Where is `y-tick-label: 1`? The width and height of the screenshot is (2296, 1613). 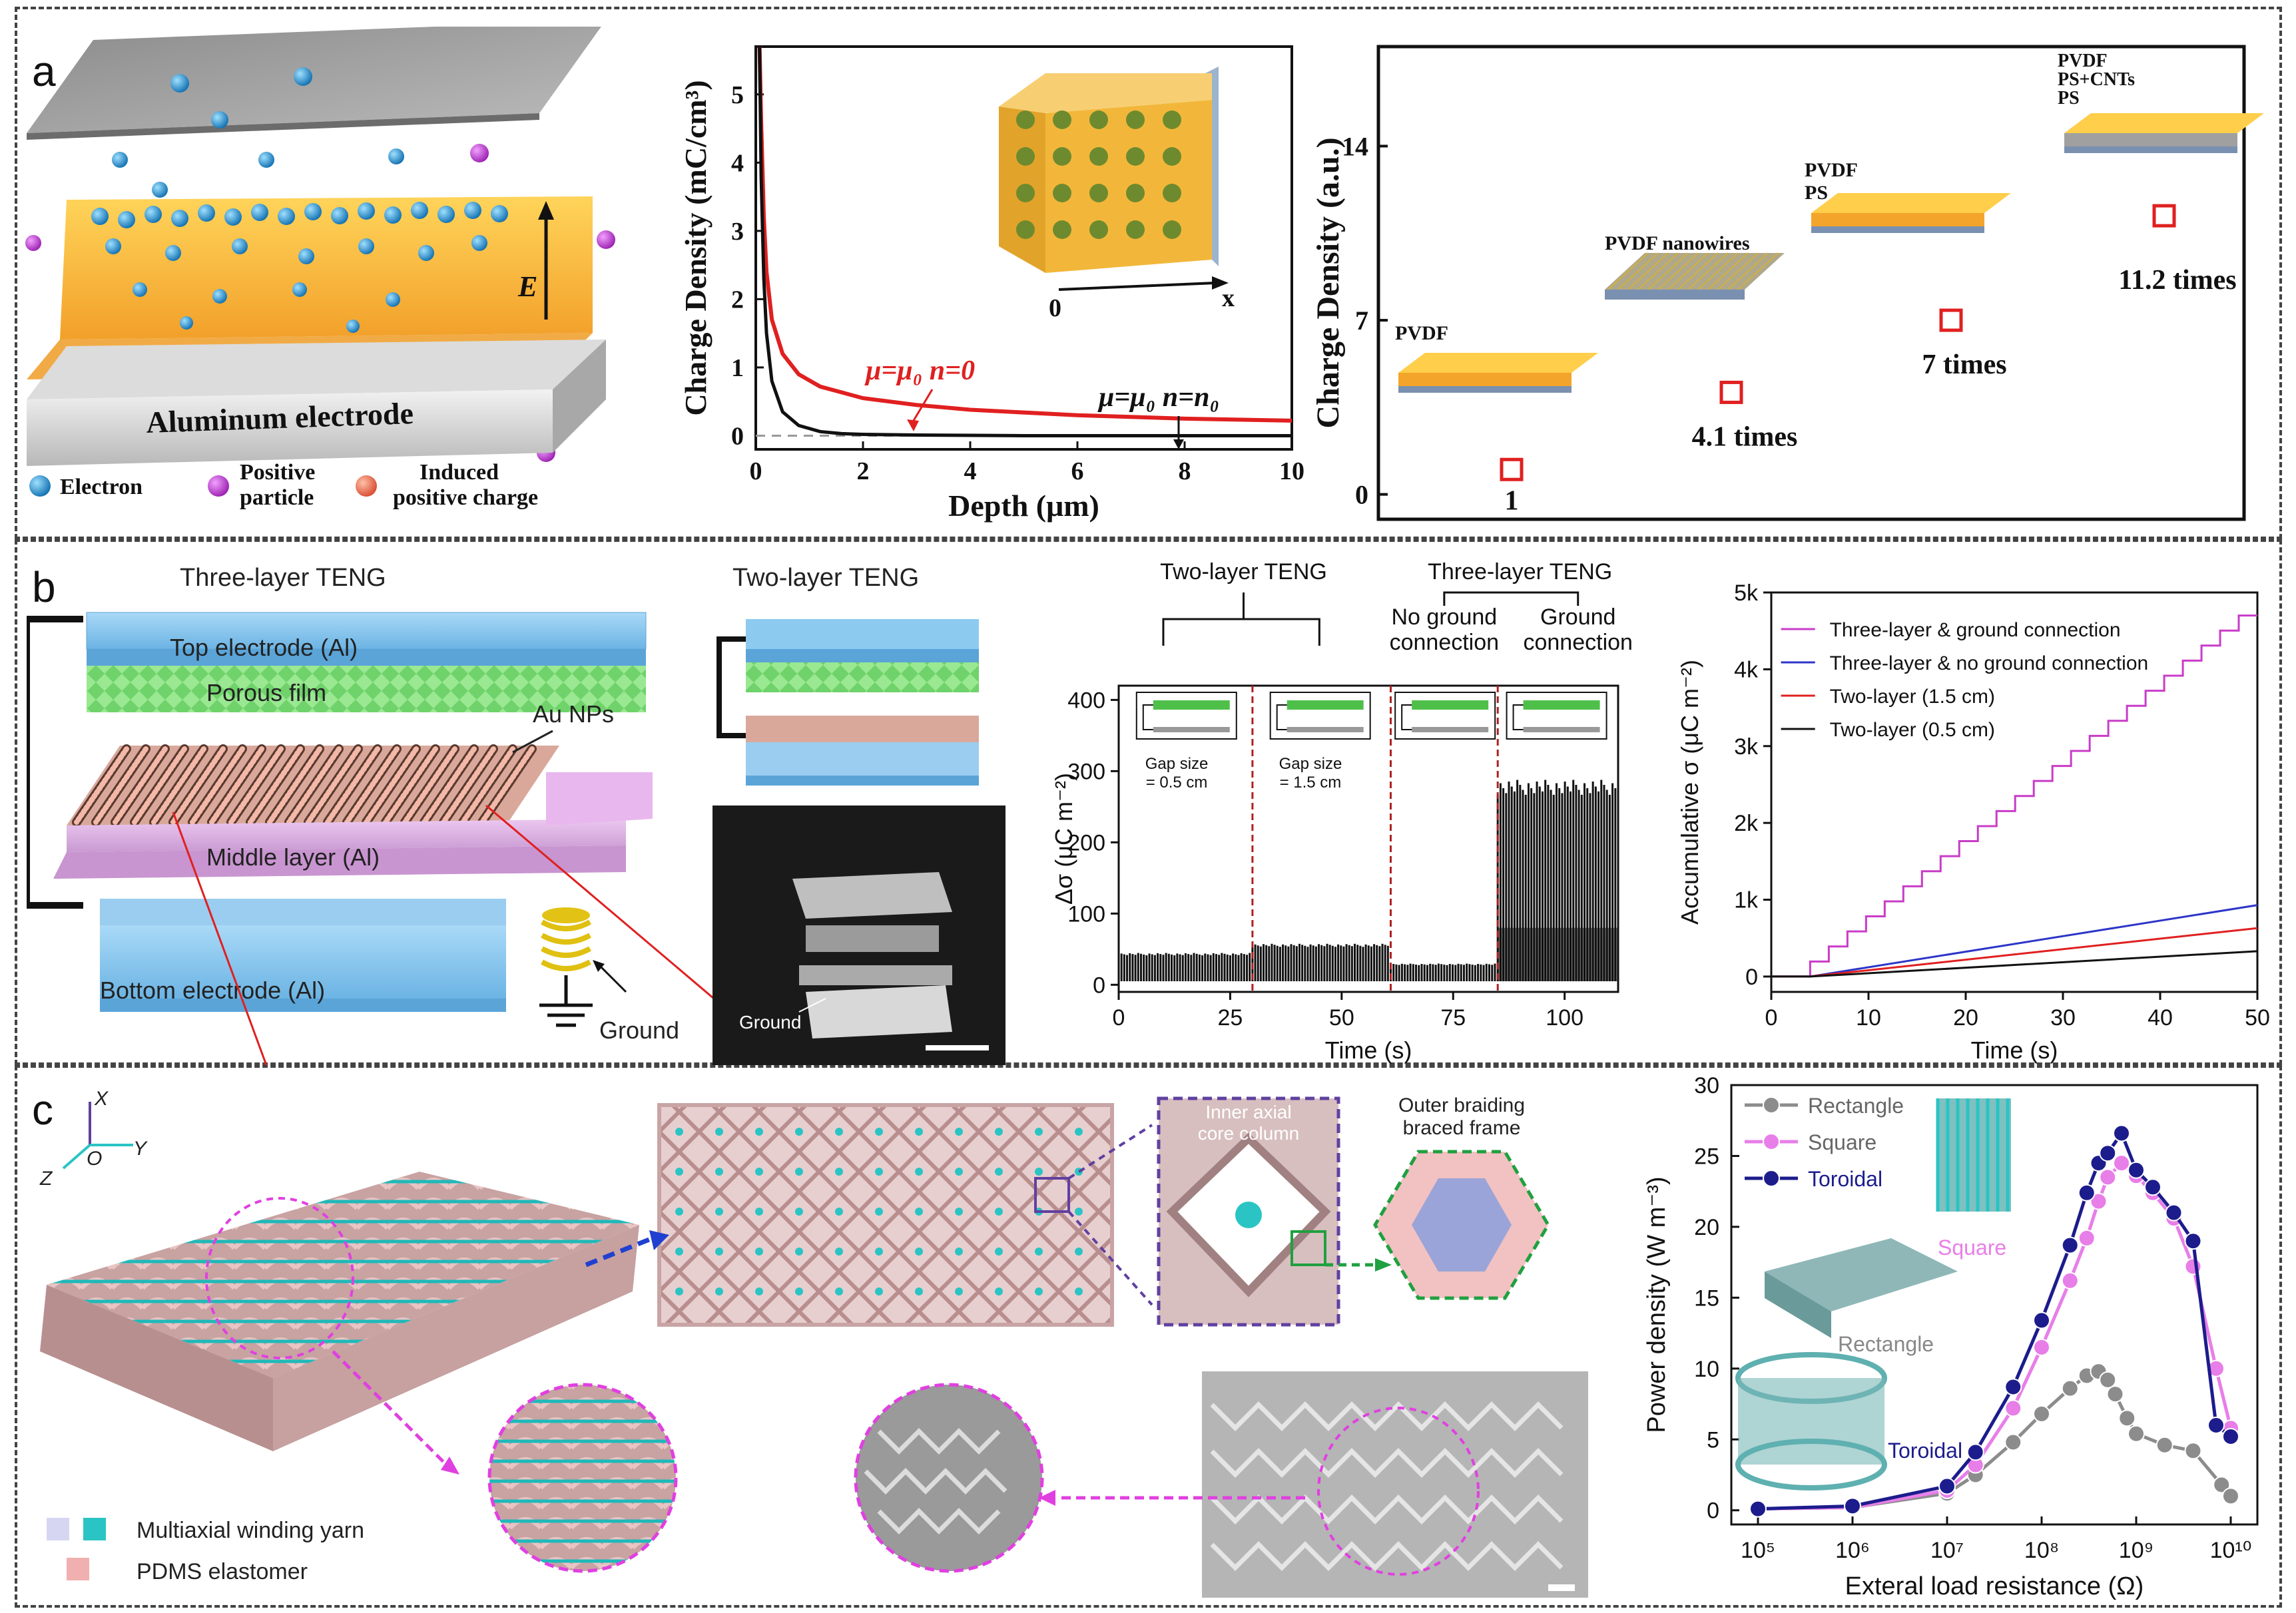
y-tick-label: 1 is located at coordinates (738, 368).